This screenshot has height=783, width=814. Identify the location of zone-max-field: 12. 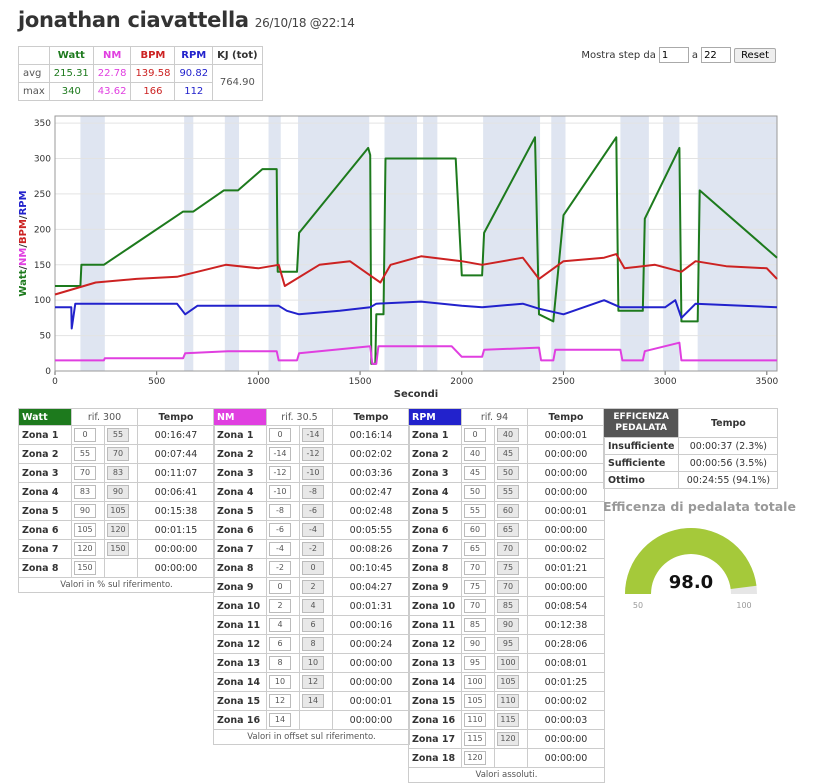
(313, 682).